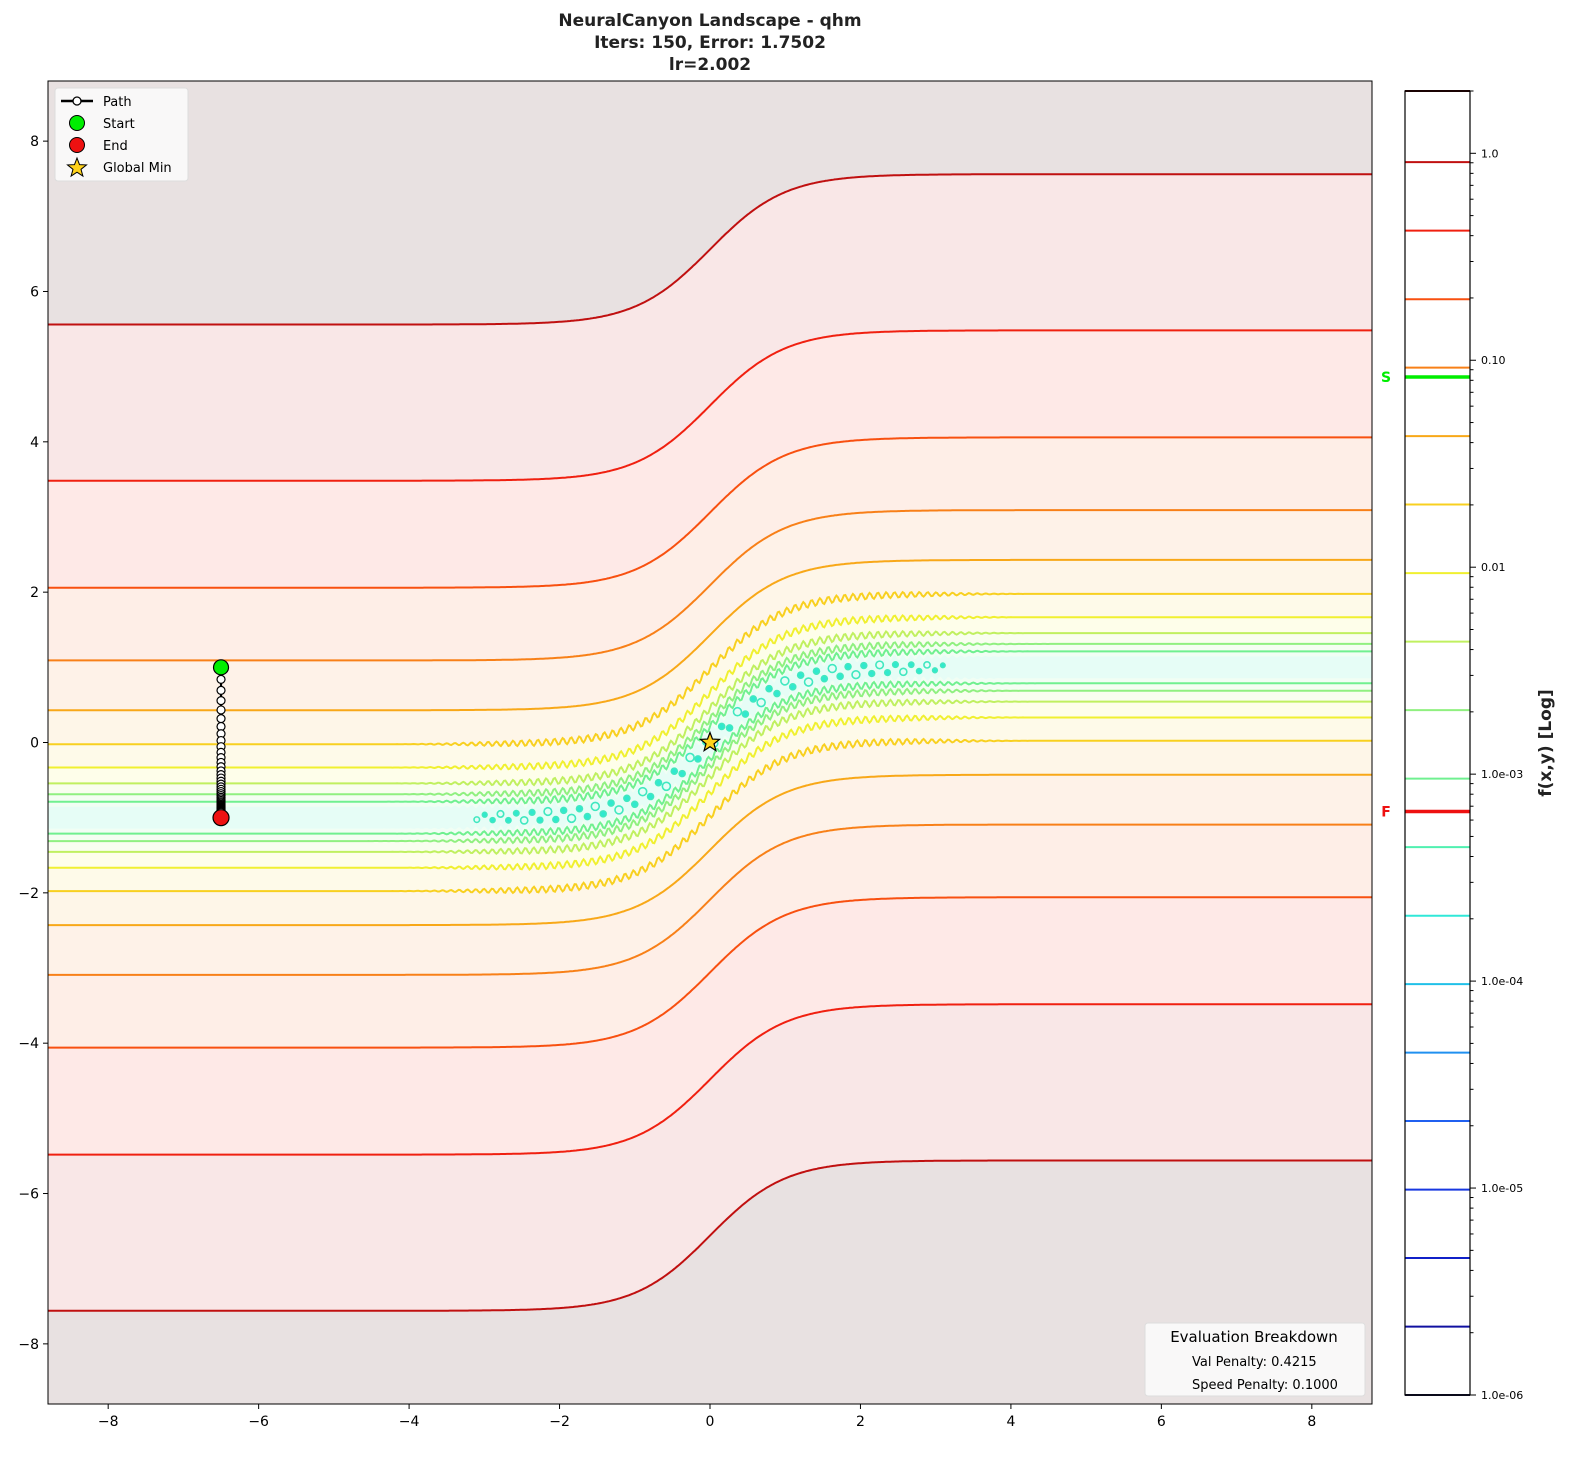  I want to click on y-axis: −8 −6 −4 −2 0 2 4 6 8, so click(33, 743).